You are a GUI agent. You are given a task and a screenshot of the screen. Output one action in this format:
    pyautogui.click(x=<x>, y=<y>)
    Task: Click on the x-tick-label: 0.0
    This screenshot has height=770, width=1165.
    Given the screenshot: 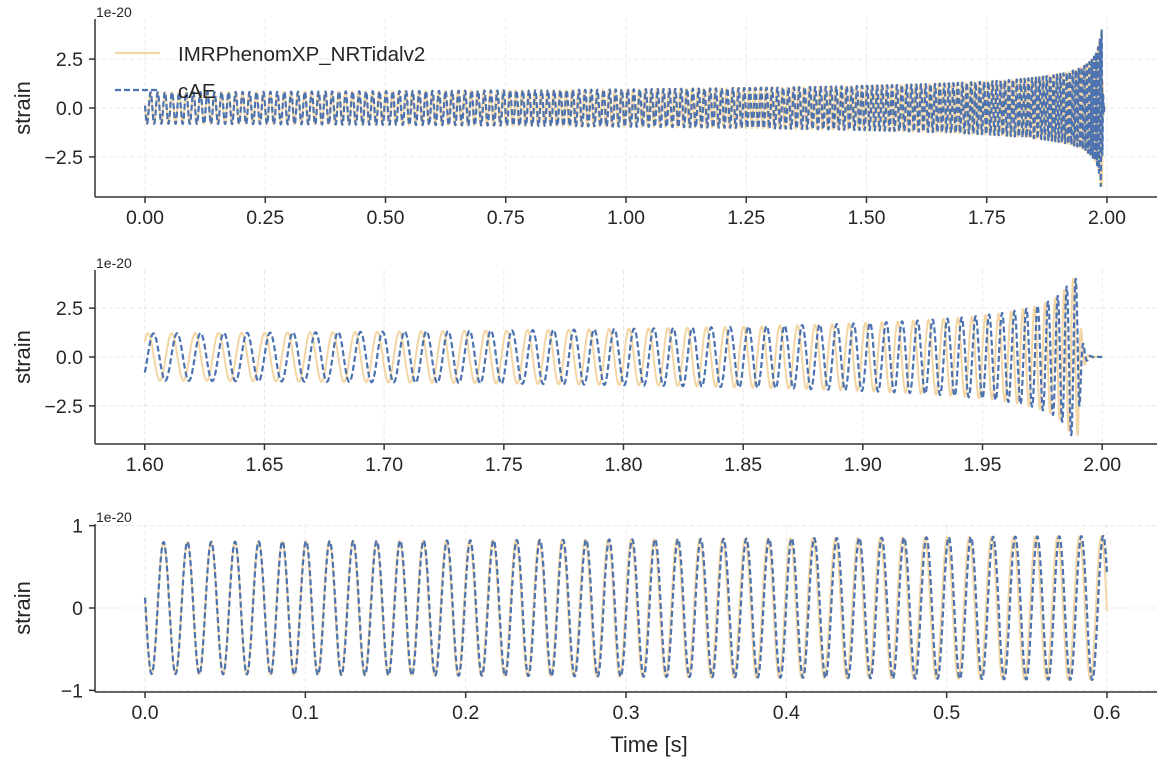 What is the action you would take?
    pyautogui.click(x=144, y=713)
    